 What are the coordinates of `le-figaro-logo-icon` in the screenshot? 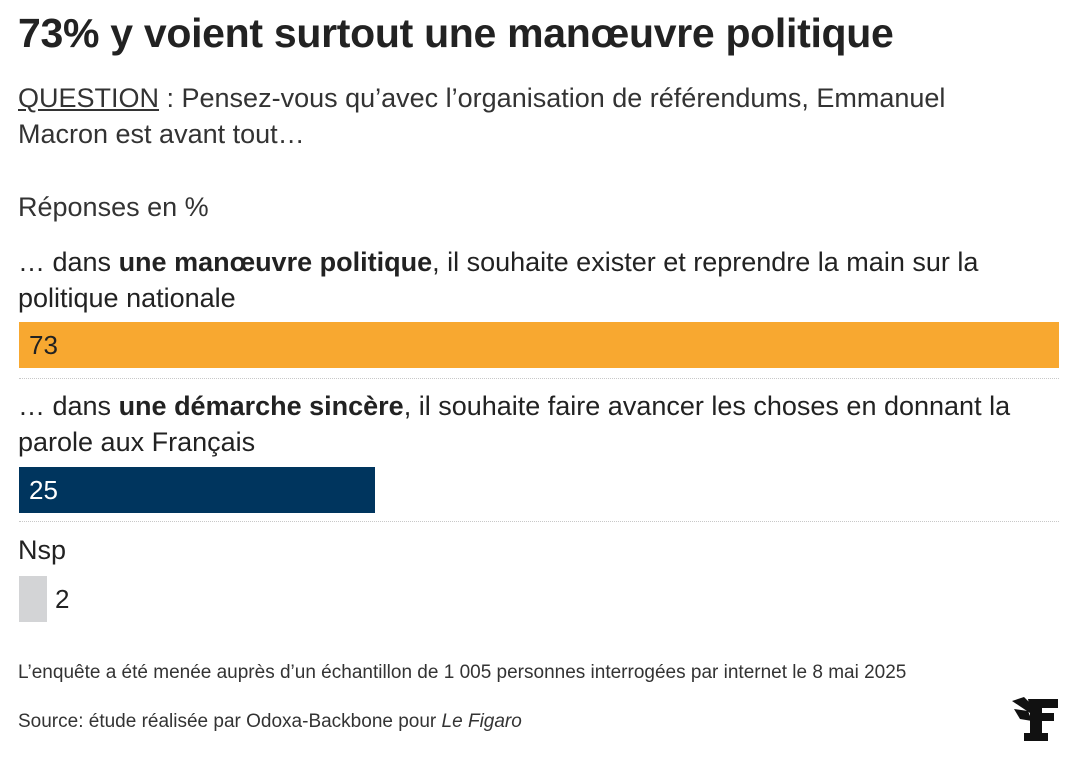 It's located at (1035, 719).